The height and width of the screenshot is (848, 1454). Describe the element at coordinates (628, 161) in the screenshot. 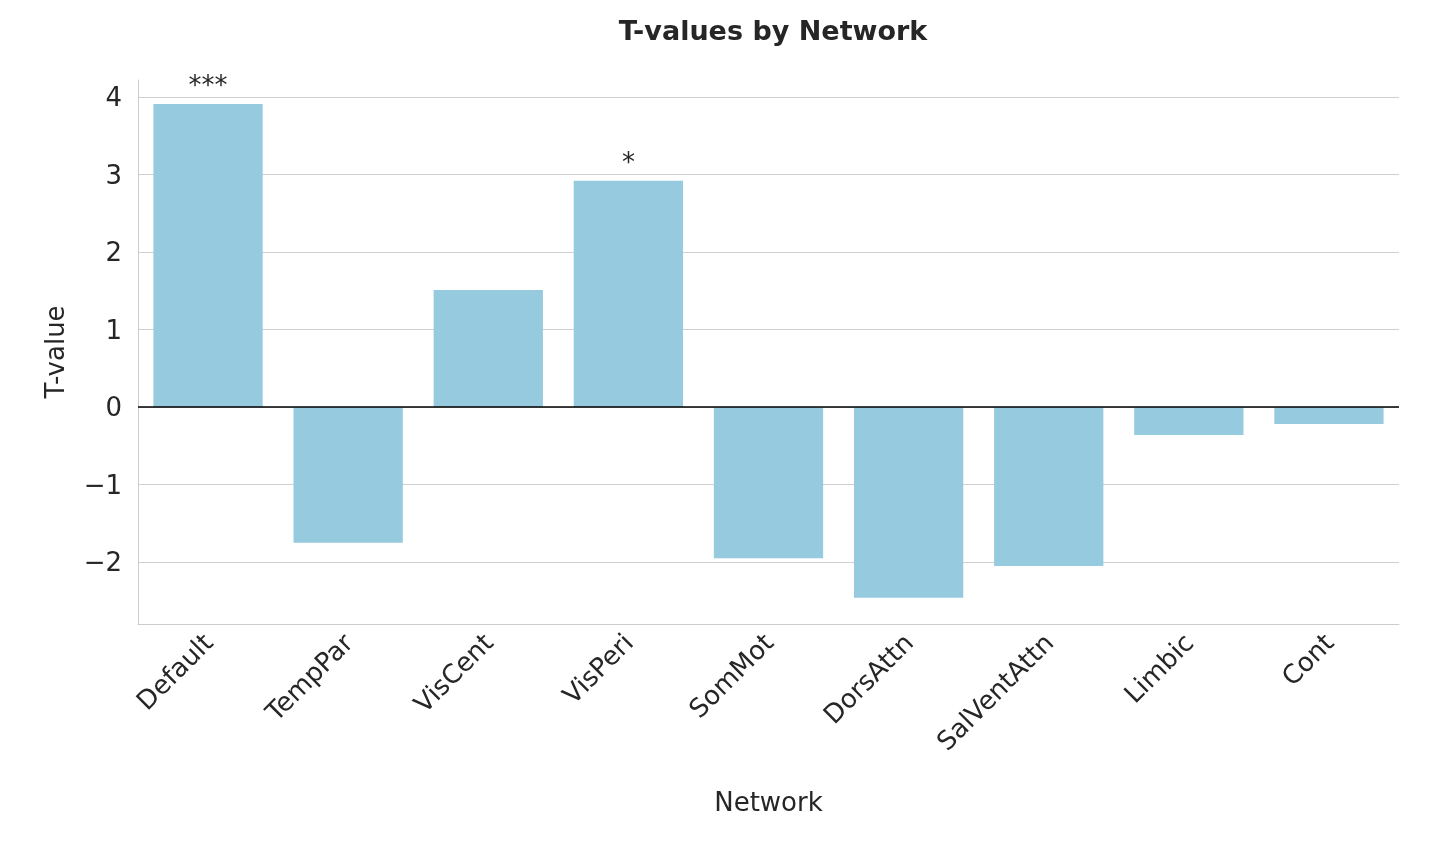

I see `annotation: *` at that location.